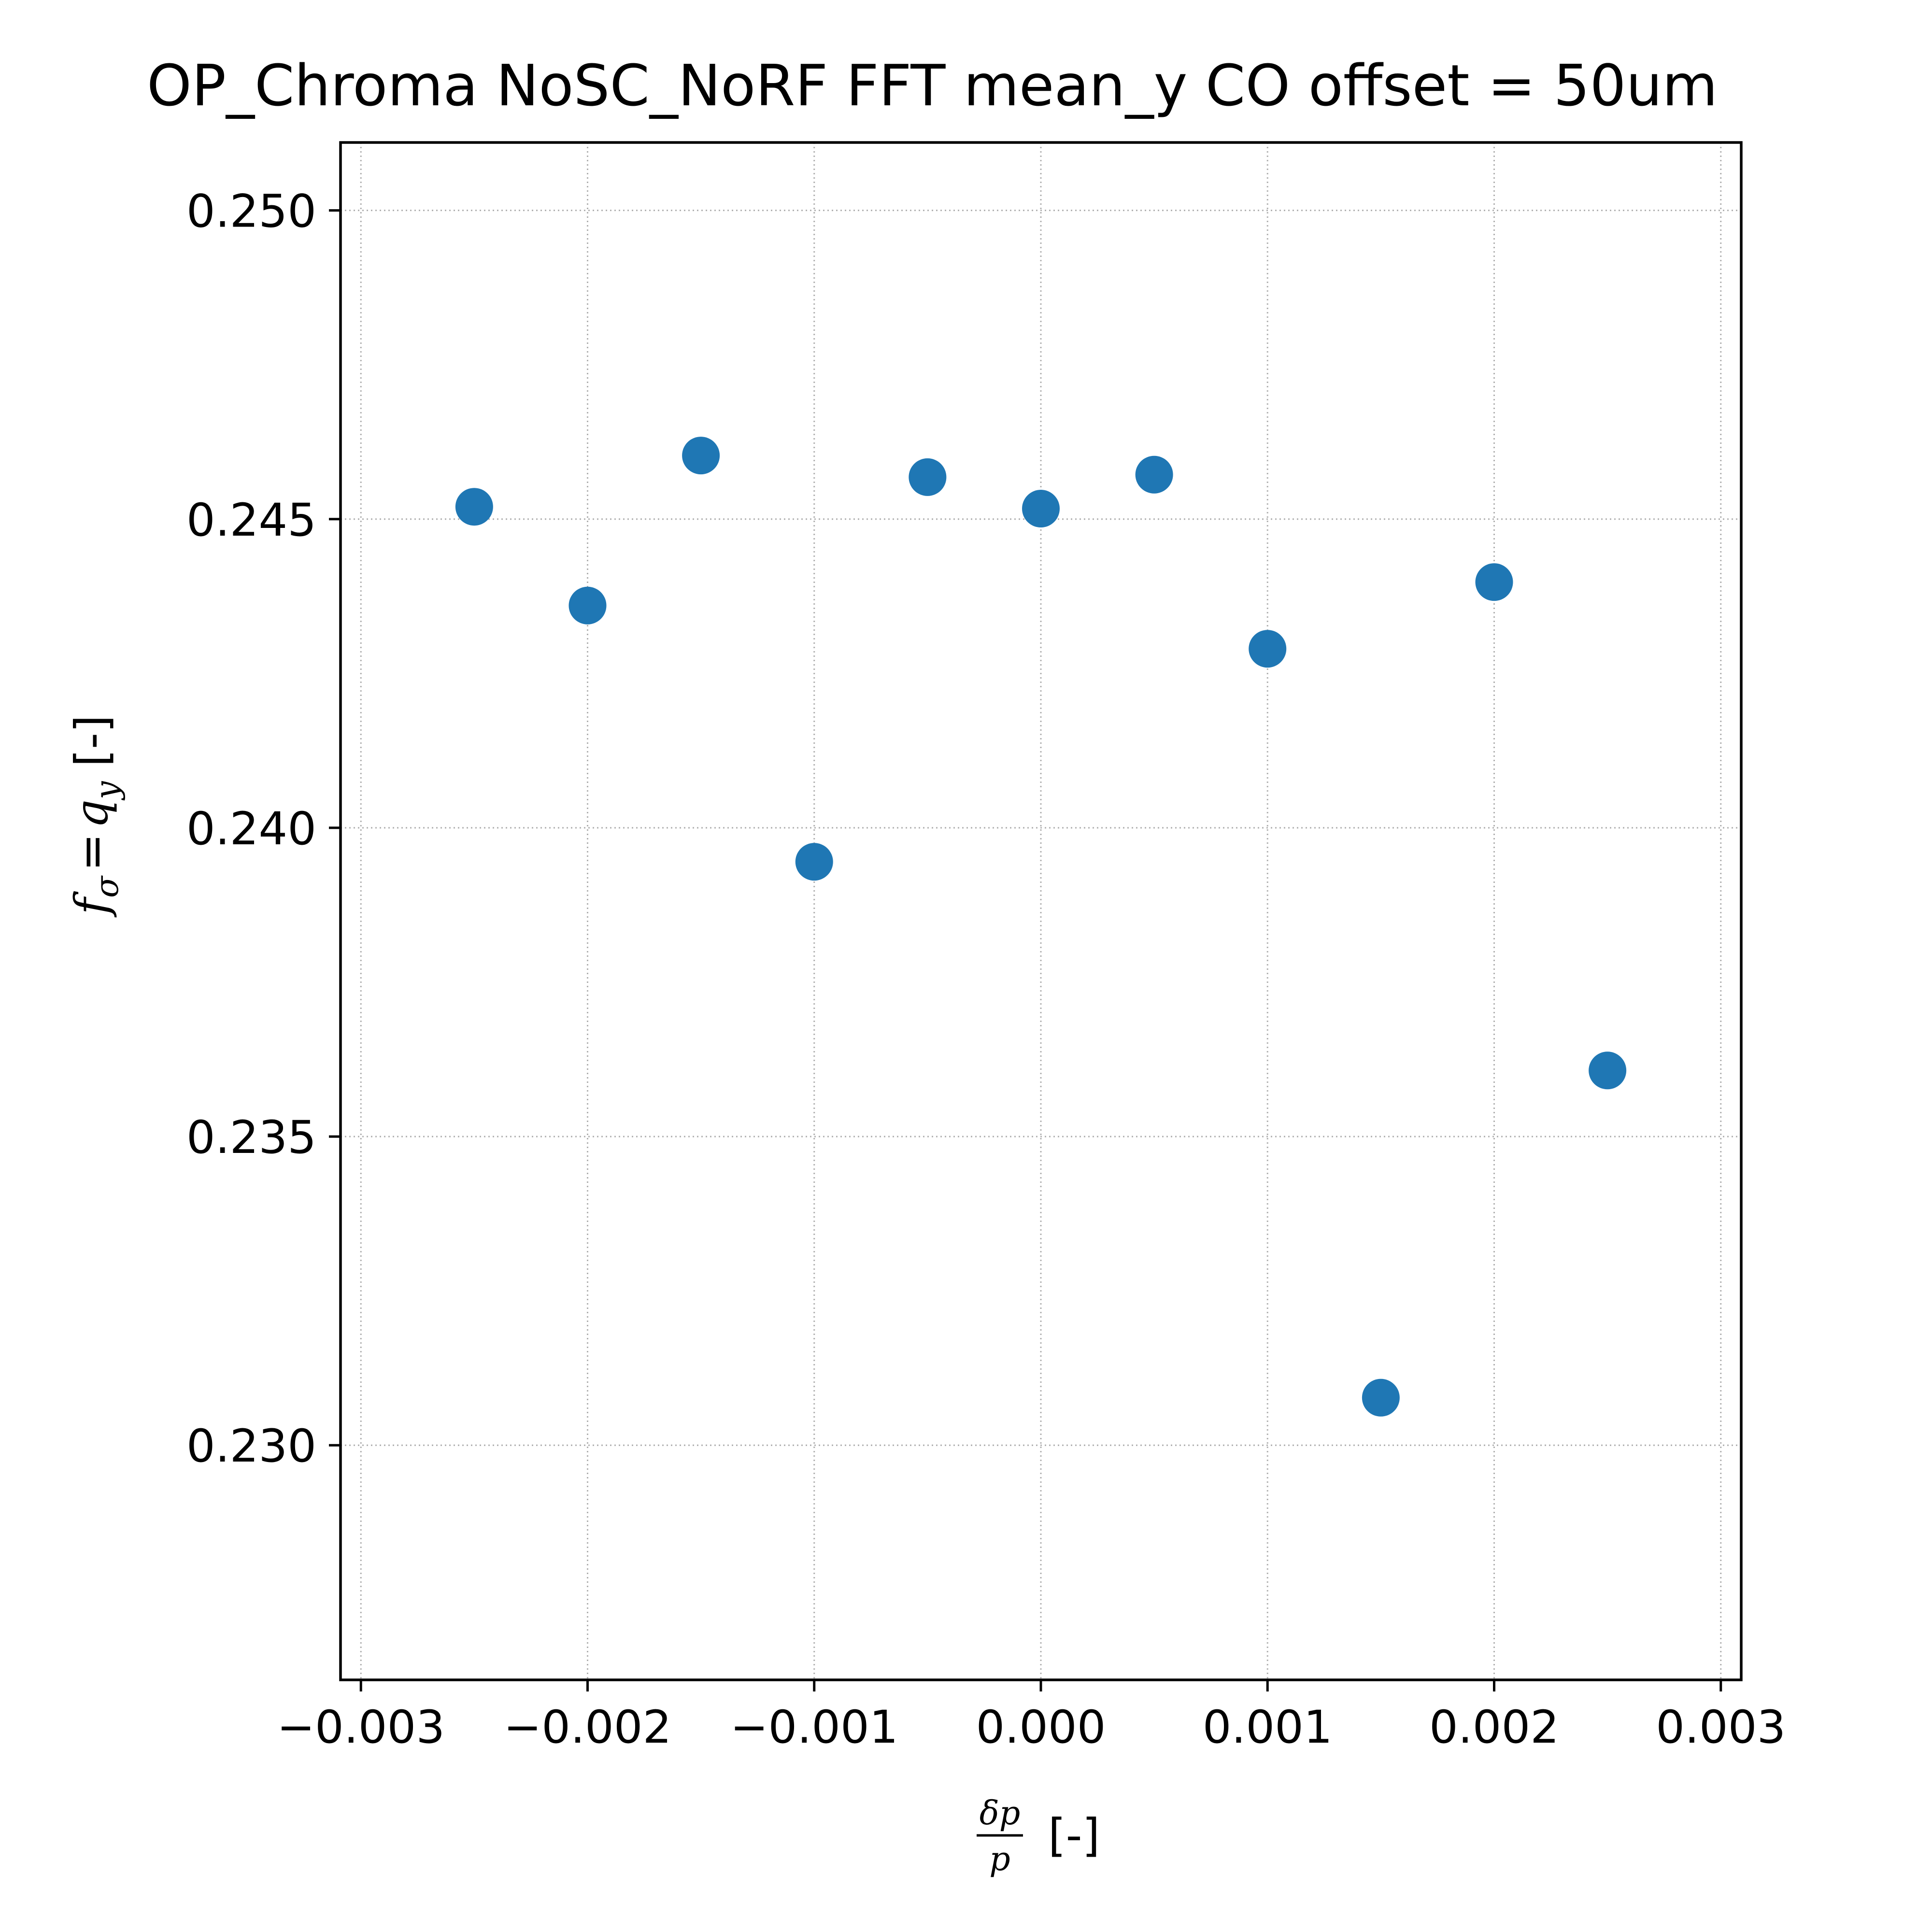  I want to click on x-label-unit: [-], so click(1074, 1835).